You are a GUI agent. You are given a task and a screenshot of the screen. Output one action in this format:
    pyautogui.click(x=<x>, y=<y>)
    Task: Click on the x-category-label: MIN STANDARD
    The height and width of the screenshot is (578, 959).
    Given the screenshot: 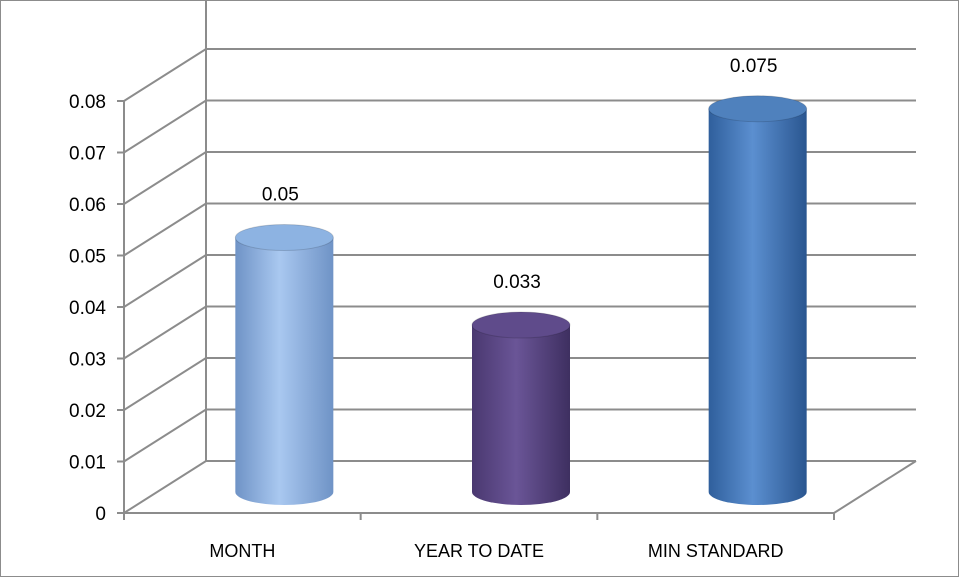 What is the action you would take?
    pyautogui.click(x=716, y=551)
    